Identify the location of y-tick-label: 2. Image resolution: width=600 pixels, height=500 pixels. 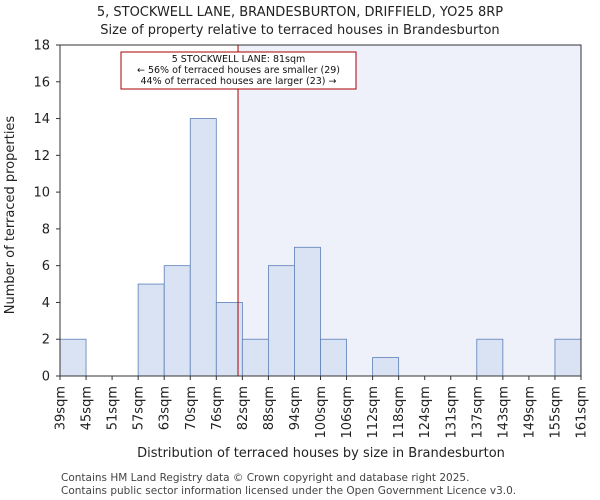
(46, 340).